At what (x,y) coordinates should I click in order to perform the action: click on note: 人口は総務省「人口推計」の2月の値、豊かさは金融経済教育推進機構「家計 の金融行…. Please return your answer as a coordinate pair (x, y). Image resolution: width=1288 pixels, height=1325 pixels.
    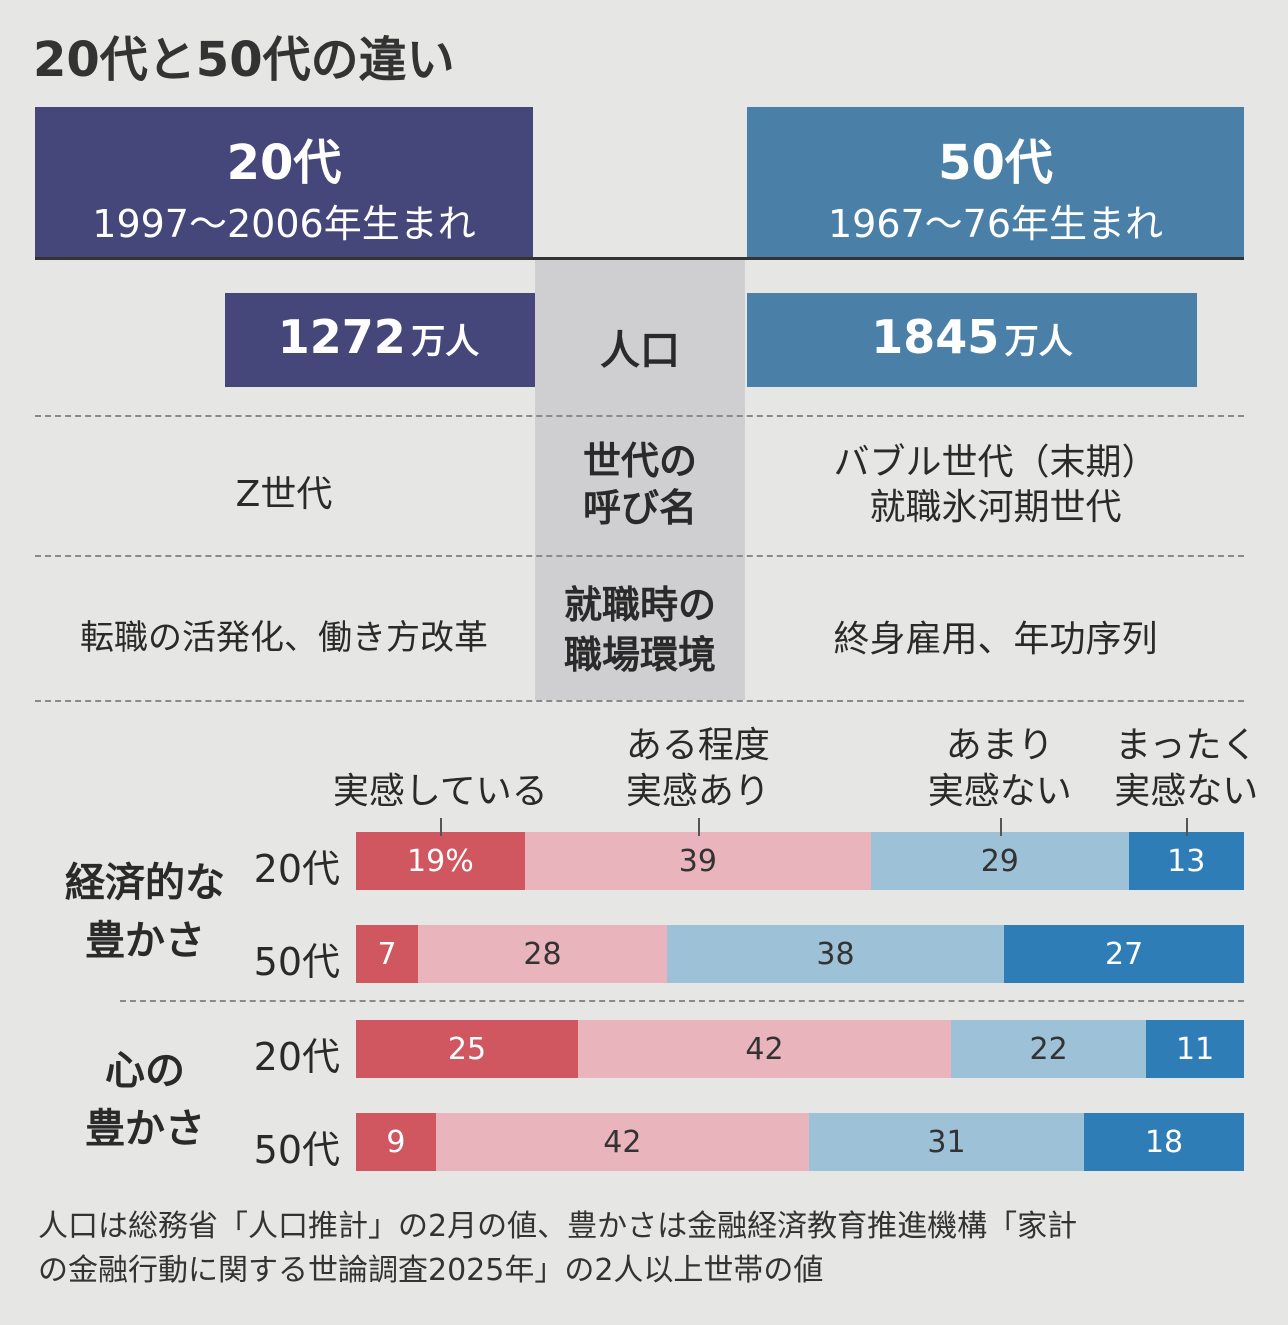
    Looking at the image, I should click on (558, 1248).